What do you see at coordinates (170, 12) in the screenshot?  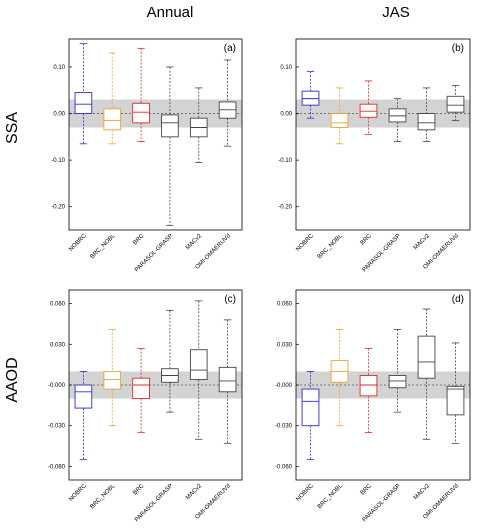 I see `column-title-annual: Annual` at bounding box center [170, 12].